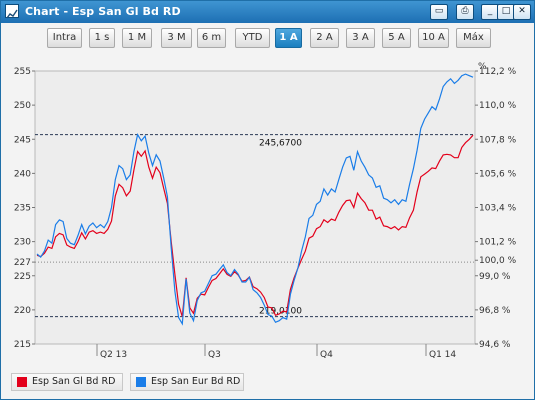 This screenshot has width=535, height=400. What do you see at coordinates (12, 11) in the screenshot?
I see `chart-app-icon` at bounding box center [12, 11].